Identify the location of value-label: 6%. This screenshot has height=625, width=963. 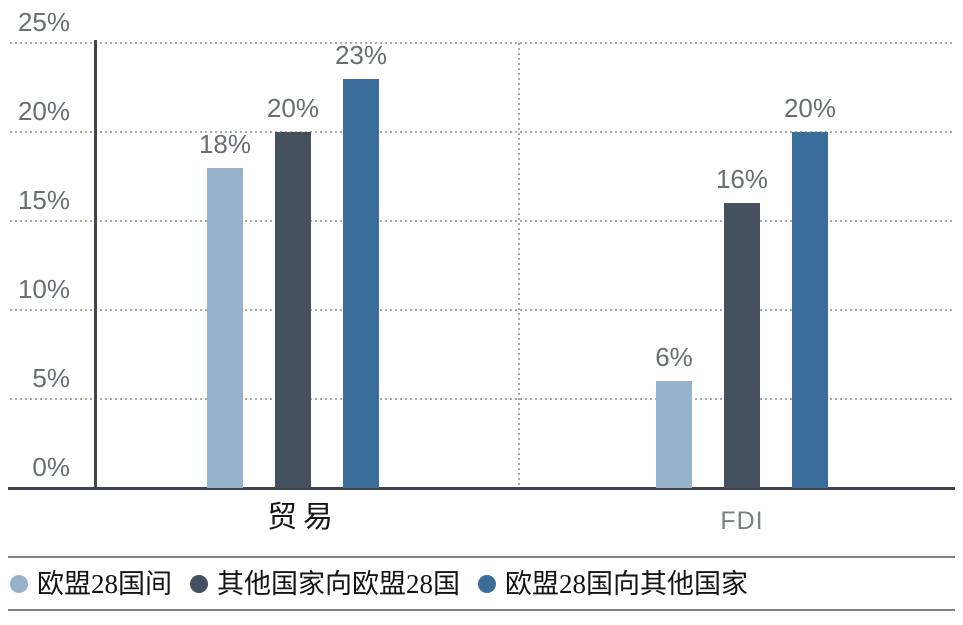
(674, 357).